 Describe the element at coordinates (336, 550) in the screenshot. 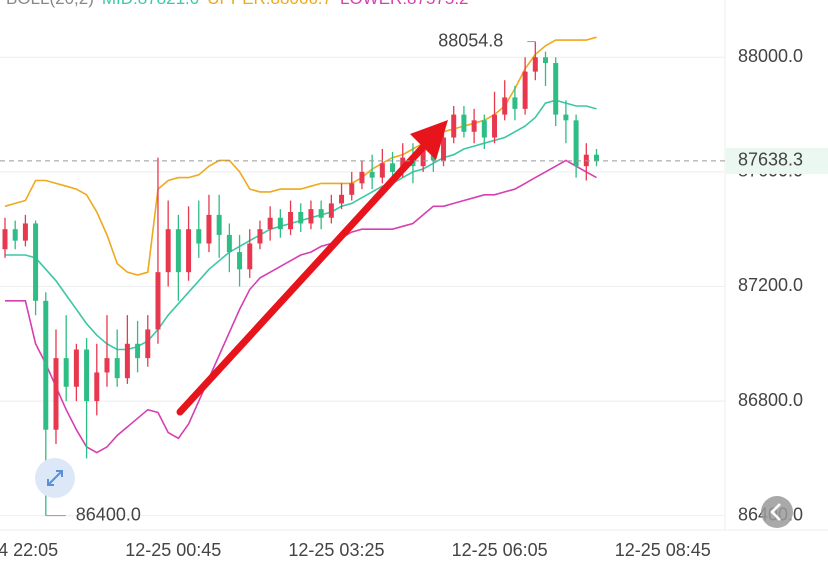

I see `x-tick-label: 12-25 03:25` at that location.